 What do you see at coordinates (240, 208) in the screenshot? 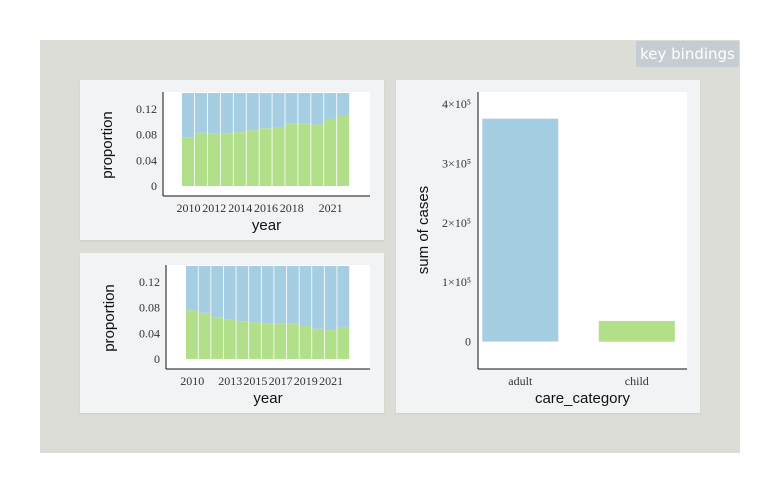
I see `x-tick-label: 2014` at bounding box center [240, 208].